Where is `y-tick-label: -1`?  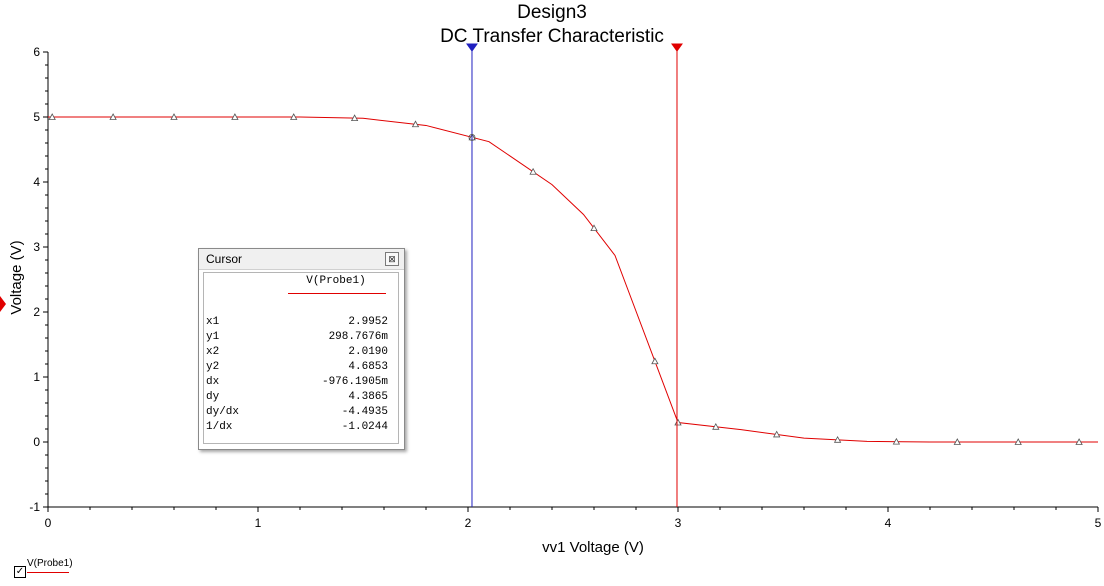 y-tick-label: -1 is located at coordinates (34, 507).